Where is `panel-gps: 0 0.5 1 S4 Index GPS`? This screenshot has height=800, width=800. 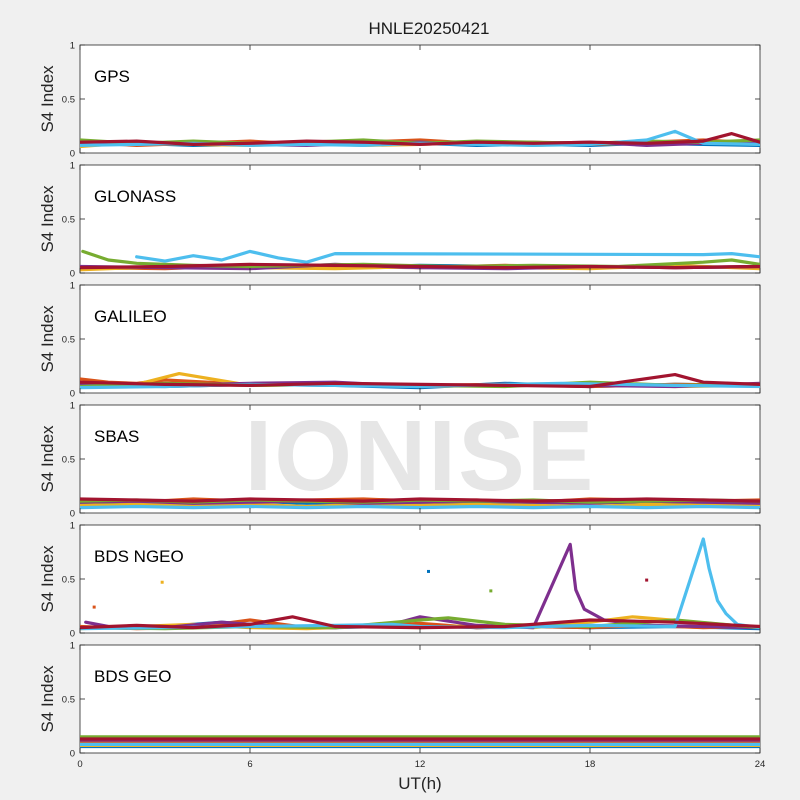 panel-gps: 0 0.5 1 S4 Index GPS is located at coordinates (399, 100).